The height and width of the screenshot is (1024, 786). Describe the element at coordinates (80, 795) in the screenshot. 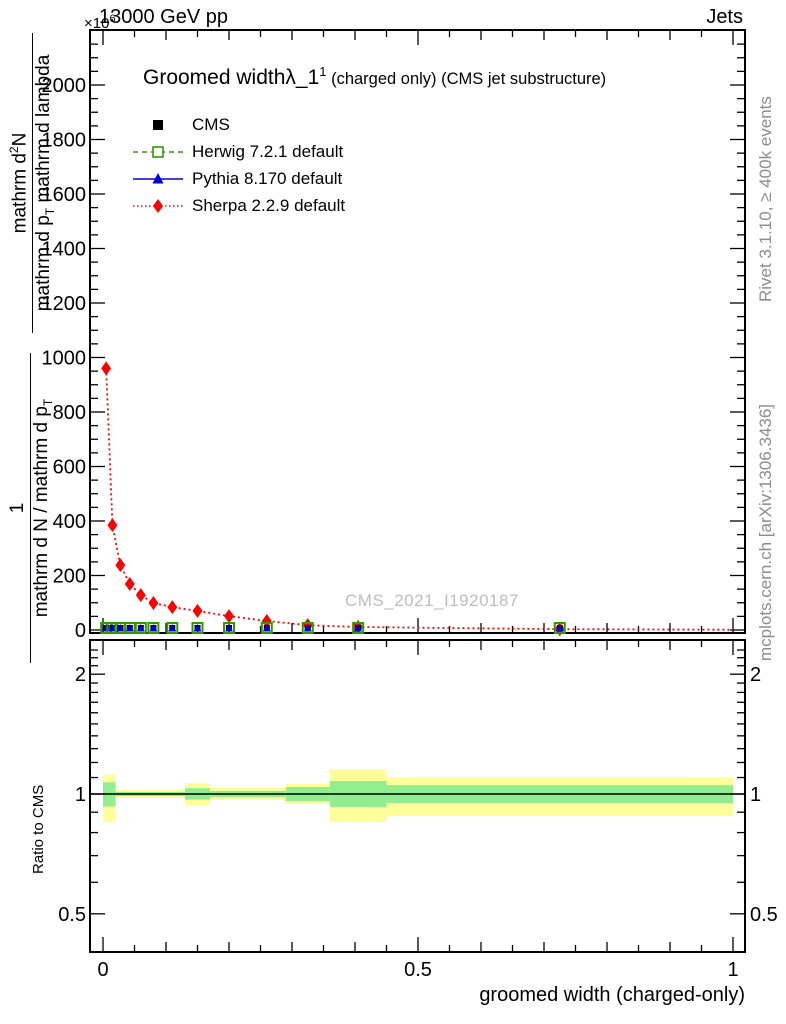

I see `ratio-tick-label-left: 1` at that location.